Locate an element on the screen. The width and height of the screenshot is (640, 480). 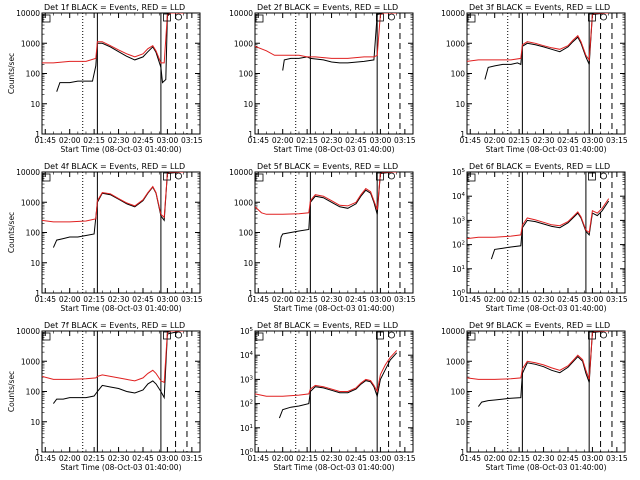
axes-frame is located at coordinates (546, 232).